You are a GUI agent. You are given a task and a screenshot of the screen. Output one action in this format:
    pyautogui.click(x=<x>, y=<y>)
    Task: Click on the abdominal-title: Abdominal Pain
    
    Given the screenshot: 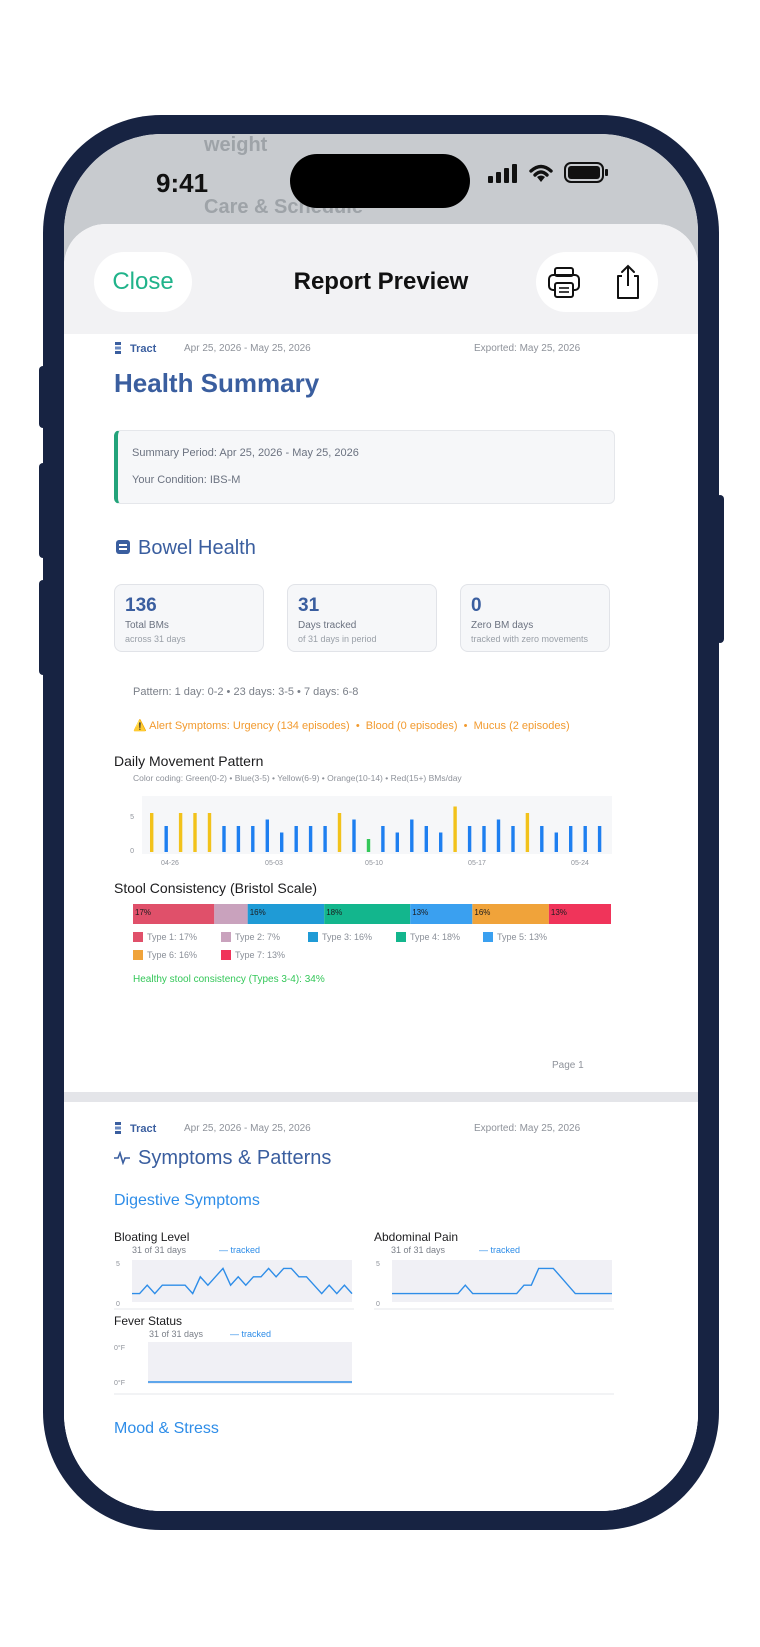 What is the action you would take?
    pyautogui.click(x=416, y=1237)
    